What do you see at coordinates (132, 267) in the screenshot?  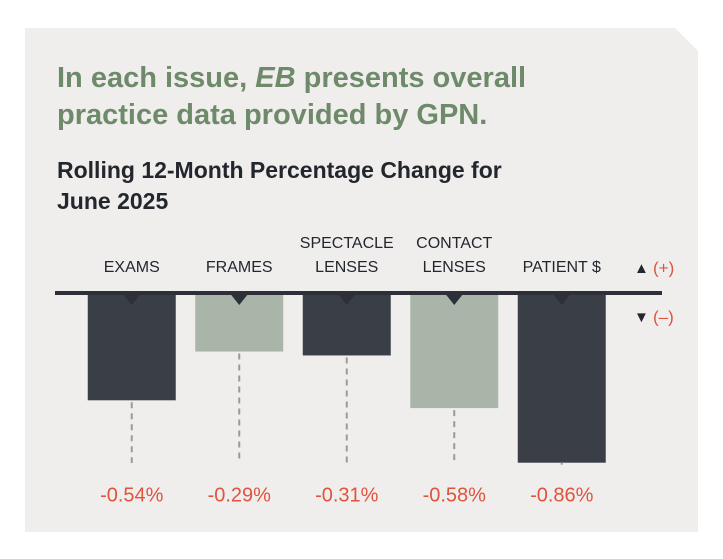 I see `category-label: EXAMS` at bounding box center [132, 267].